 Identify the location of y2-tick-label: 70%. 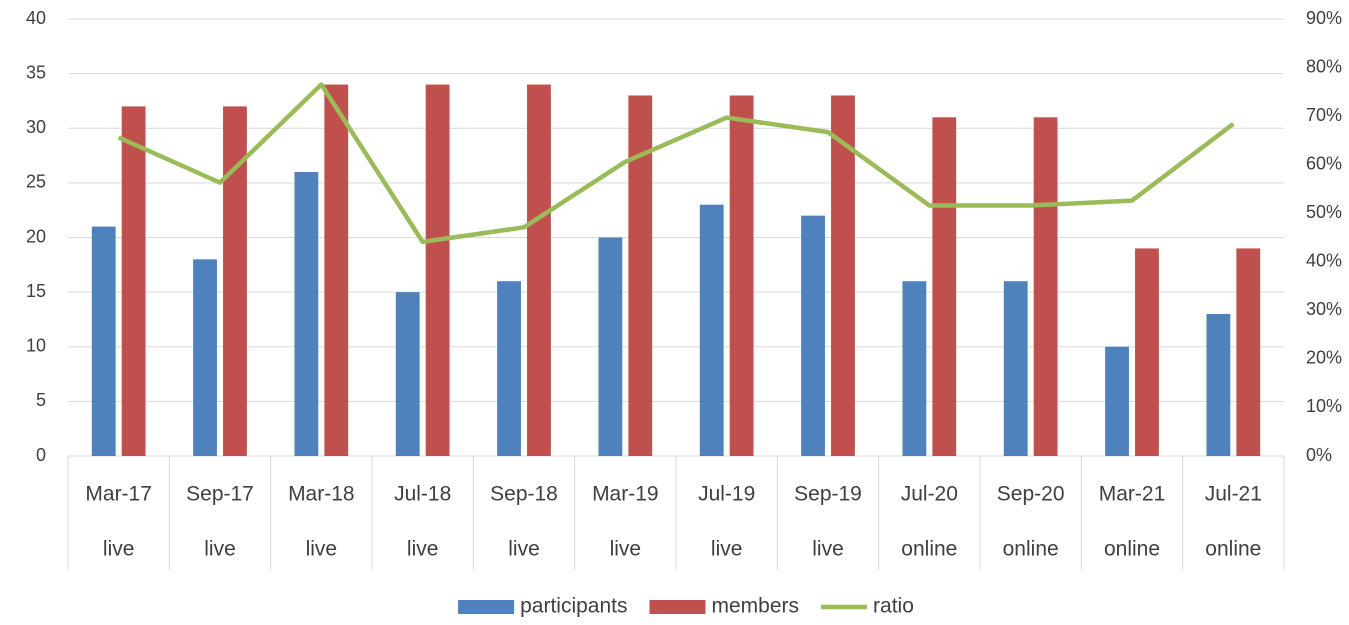
(1324, 115).